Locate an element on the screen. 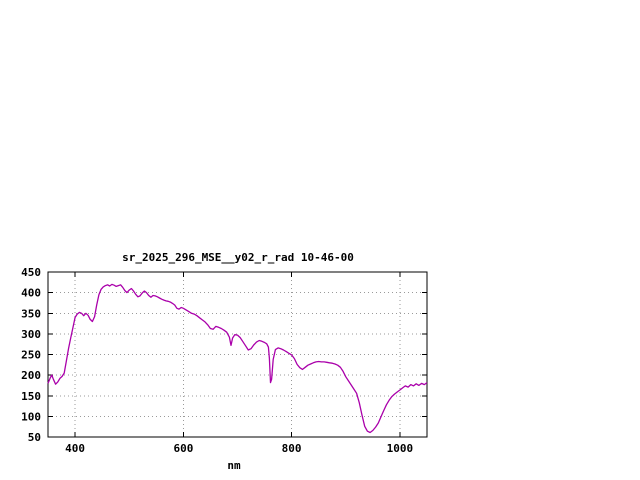 This screenshot has height=480, width=640. y-tick-label: 200 is located at coordinates (31, 375).